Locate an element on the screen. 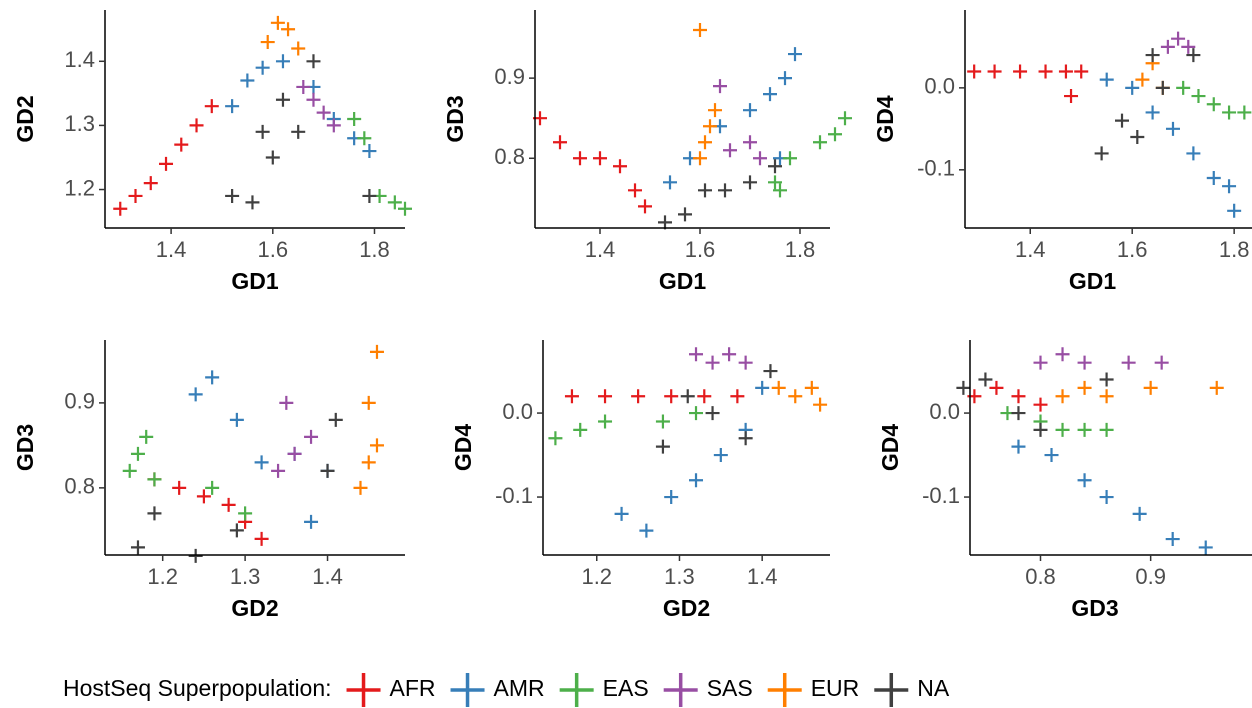 The height and width of the screenshot is (708, 1252). x-tick-label: 1.3 is located at coordinates (245, 576).